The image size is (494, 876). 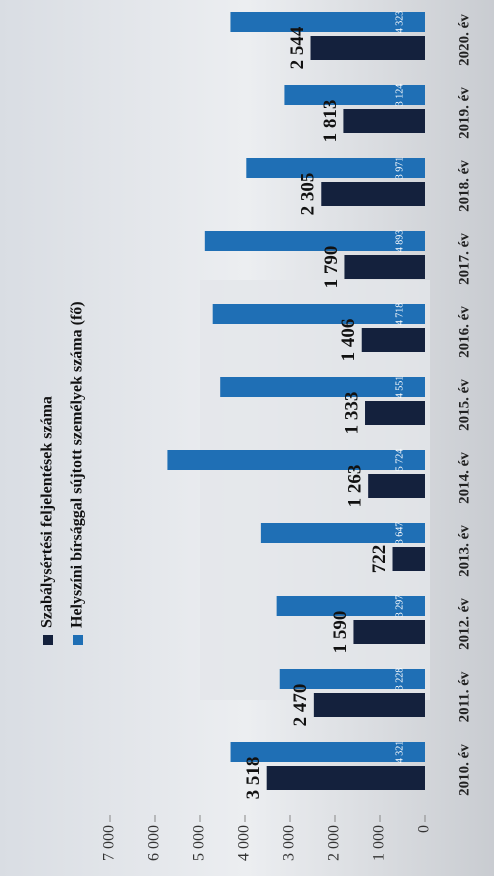 I want to click on y-tick-label: 3 000, so click(x=289, y=843).